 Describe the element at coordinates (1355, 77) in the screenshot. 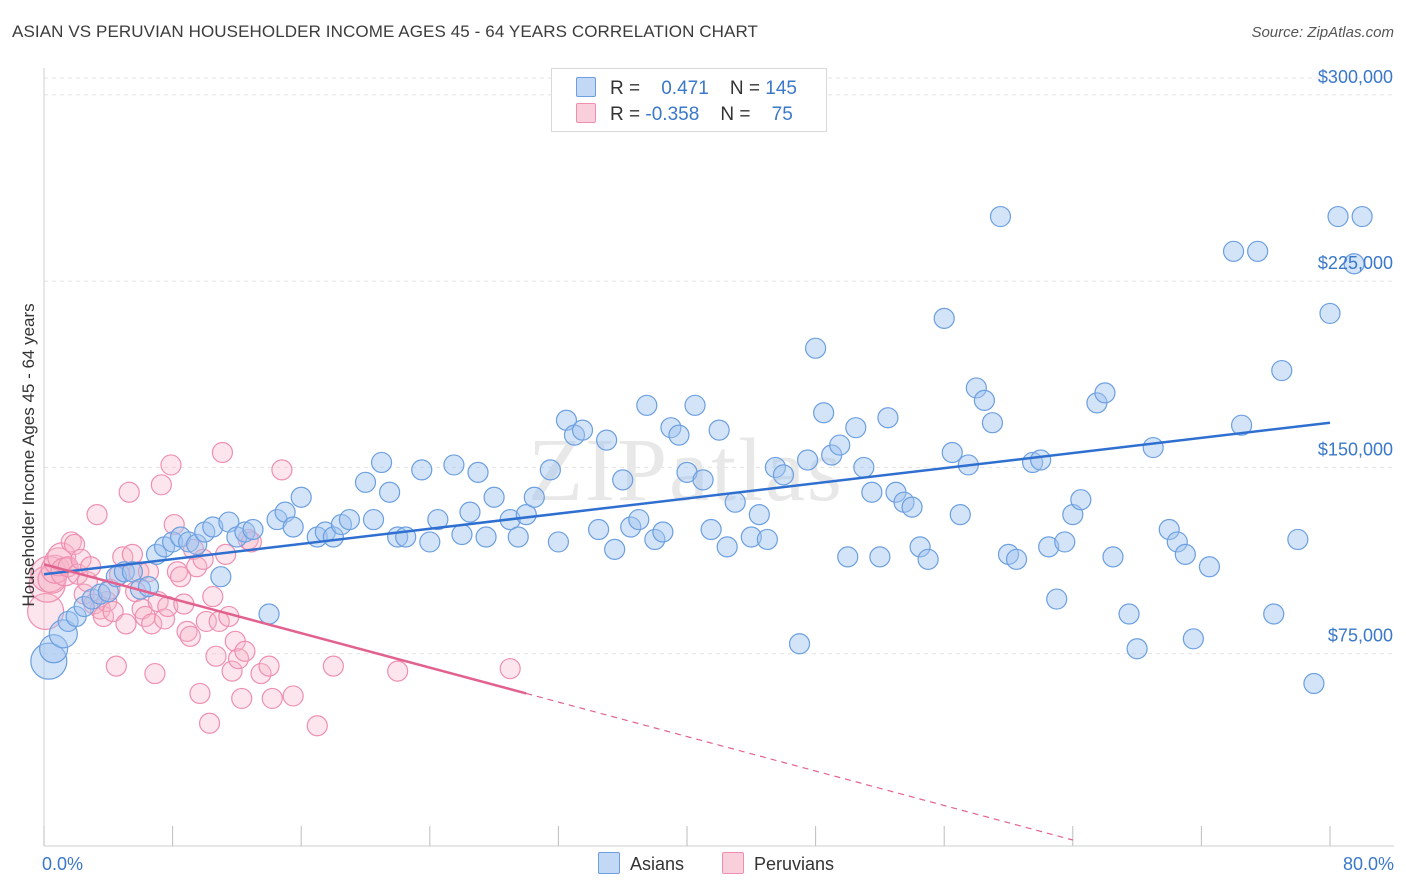

I see `y-tick-label-3: $300,000` at that location.